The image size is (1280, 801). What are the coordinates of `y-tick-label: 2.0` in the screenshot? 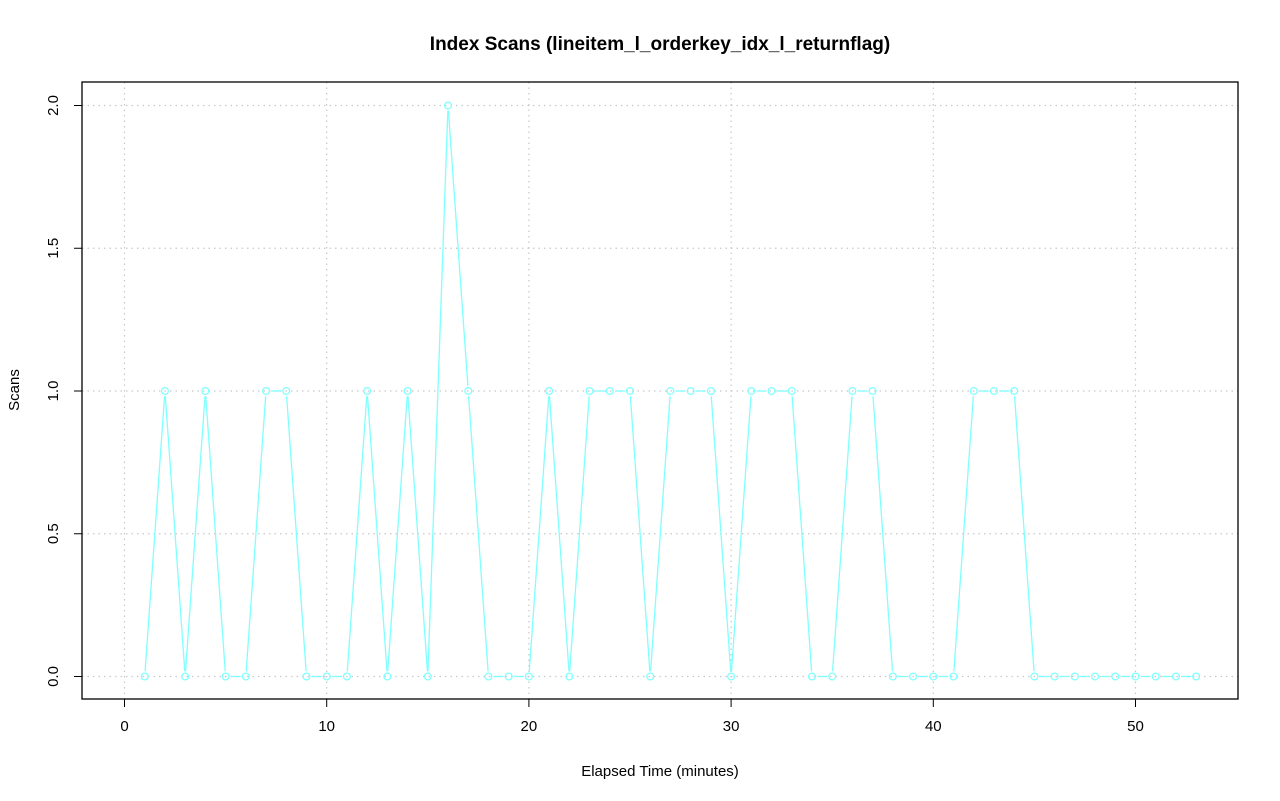 It's located at (53, 105).